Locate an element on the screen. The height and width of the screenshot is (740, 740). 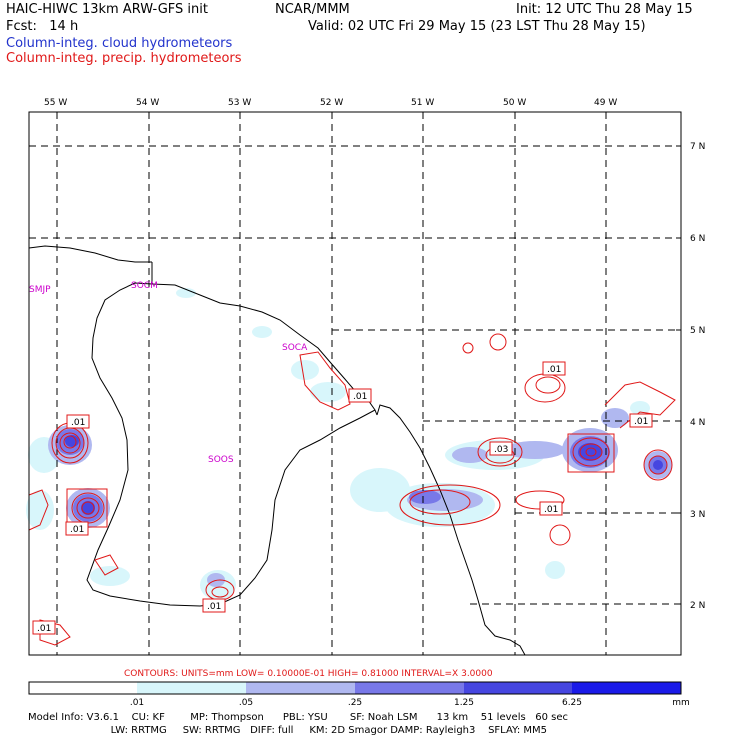
colorbar-unit: mm is located at coordinates (681, 703).